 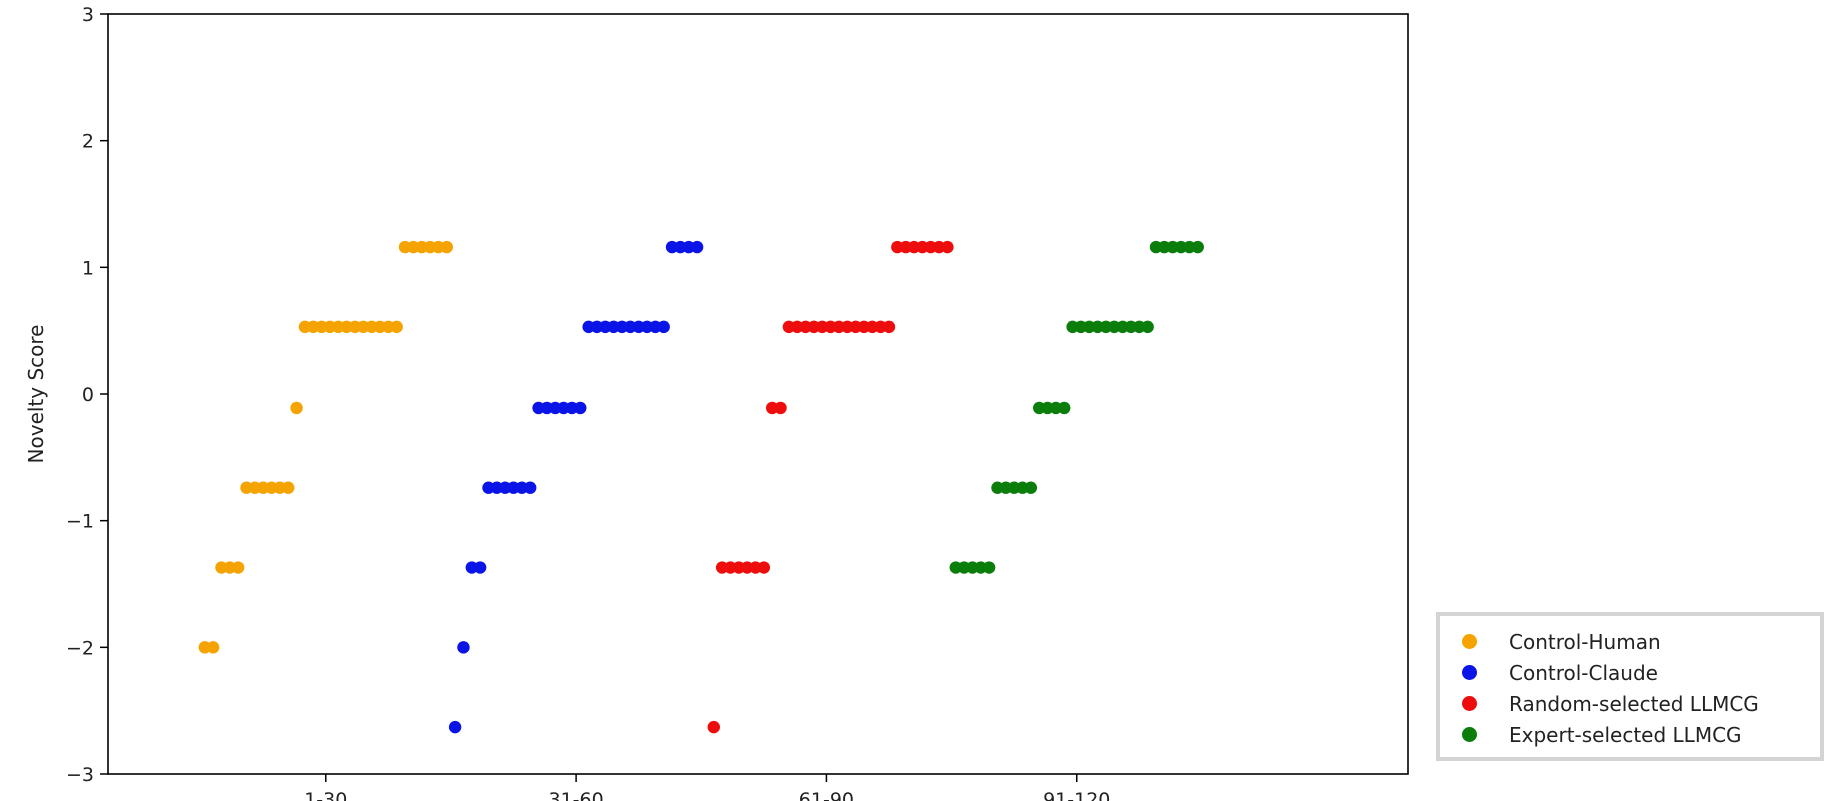 I want to click on y-axis-label: Novelty Score, so click(x=36, y=394).